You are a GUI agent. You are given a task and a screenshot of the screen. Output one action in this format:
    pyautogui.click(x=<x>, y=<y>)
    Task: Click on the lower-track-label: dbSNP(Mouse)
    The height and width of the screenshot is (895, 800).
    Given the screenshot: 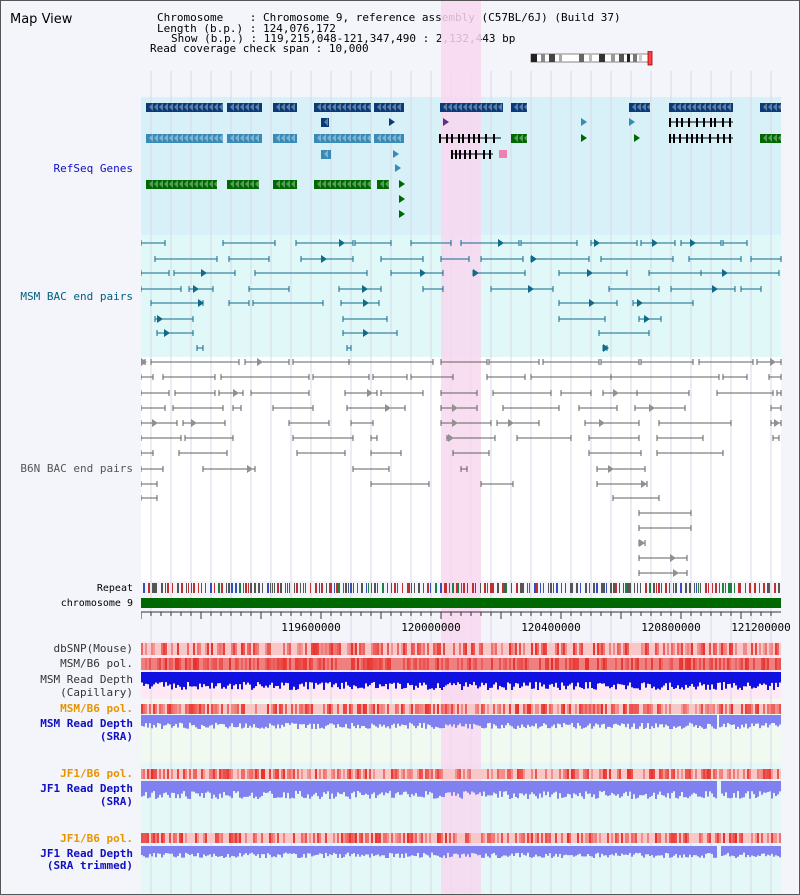 What is the action you would take?
    pyautogui.click(x=93, y=648)
    